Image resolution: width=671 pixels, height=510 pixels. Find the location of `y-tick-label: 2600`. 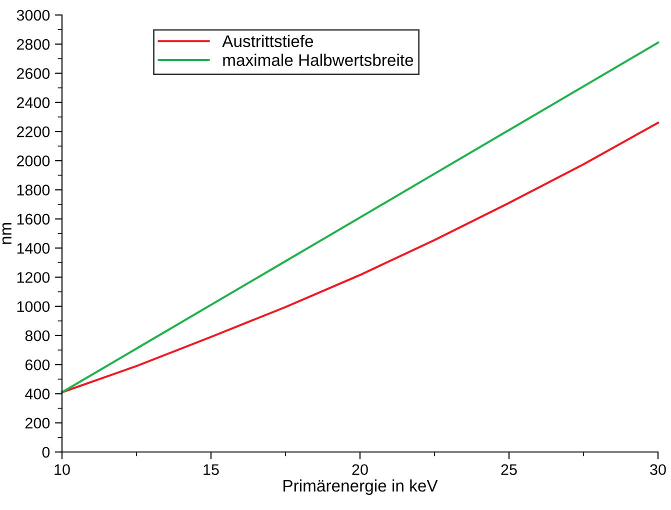

y-tick-label: 2600 is located at coordinates (33, 73).